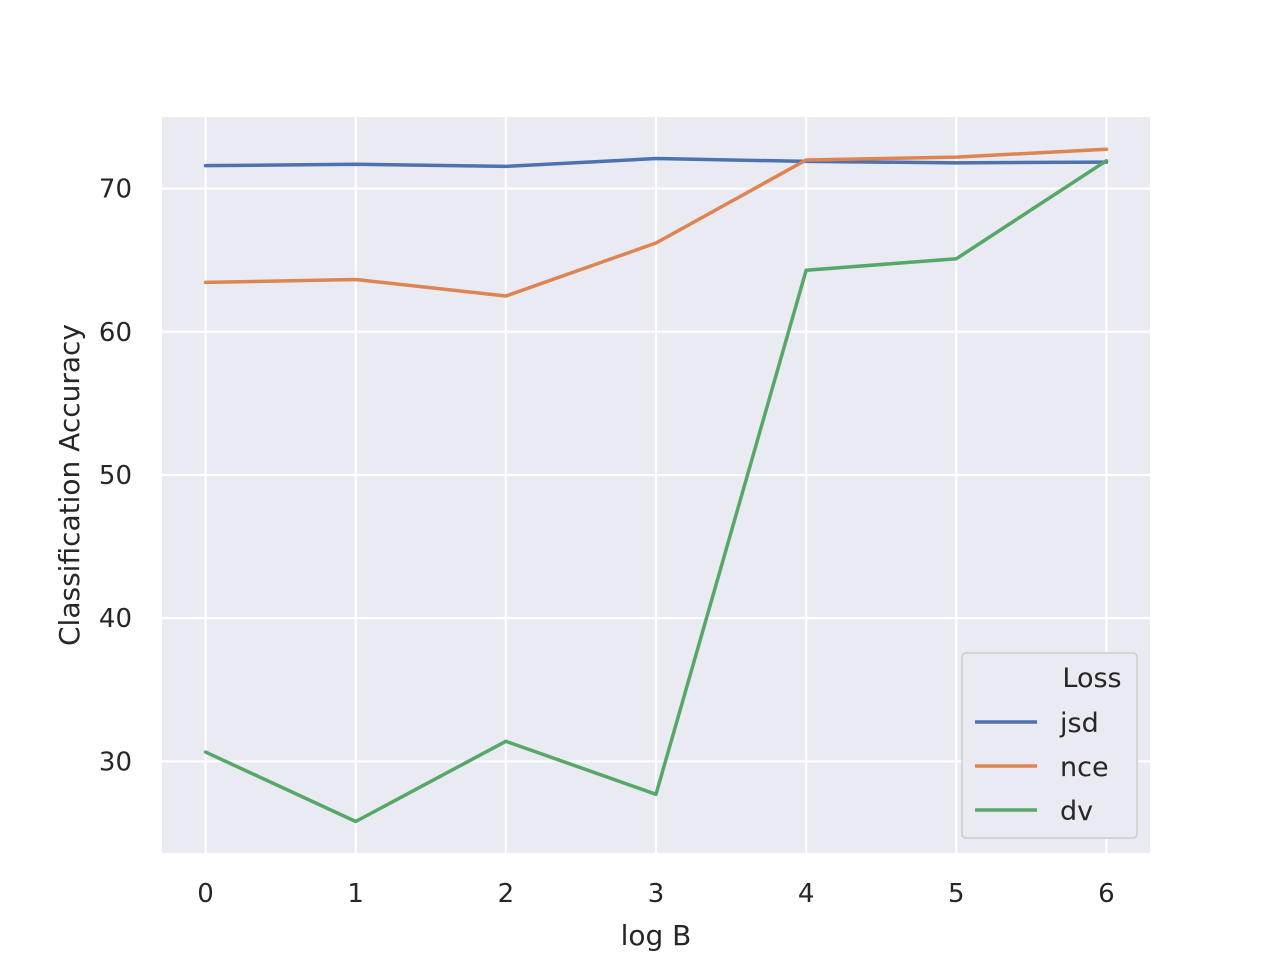  Describe the element at coordinates (1079, 723) in the screenshot. I see `legend-label-jsd: jsd` at that location.